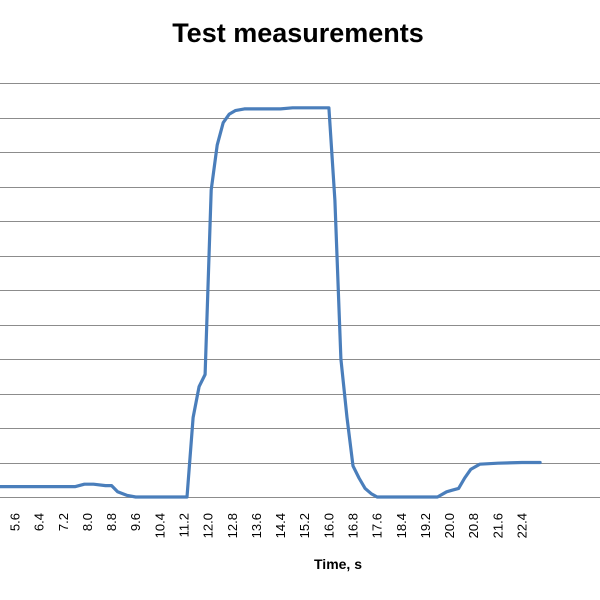  Describe the element at coordinates (39, 522) in the screenshot. I see `x-tick-label: 6.4` at that location.